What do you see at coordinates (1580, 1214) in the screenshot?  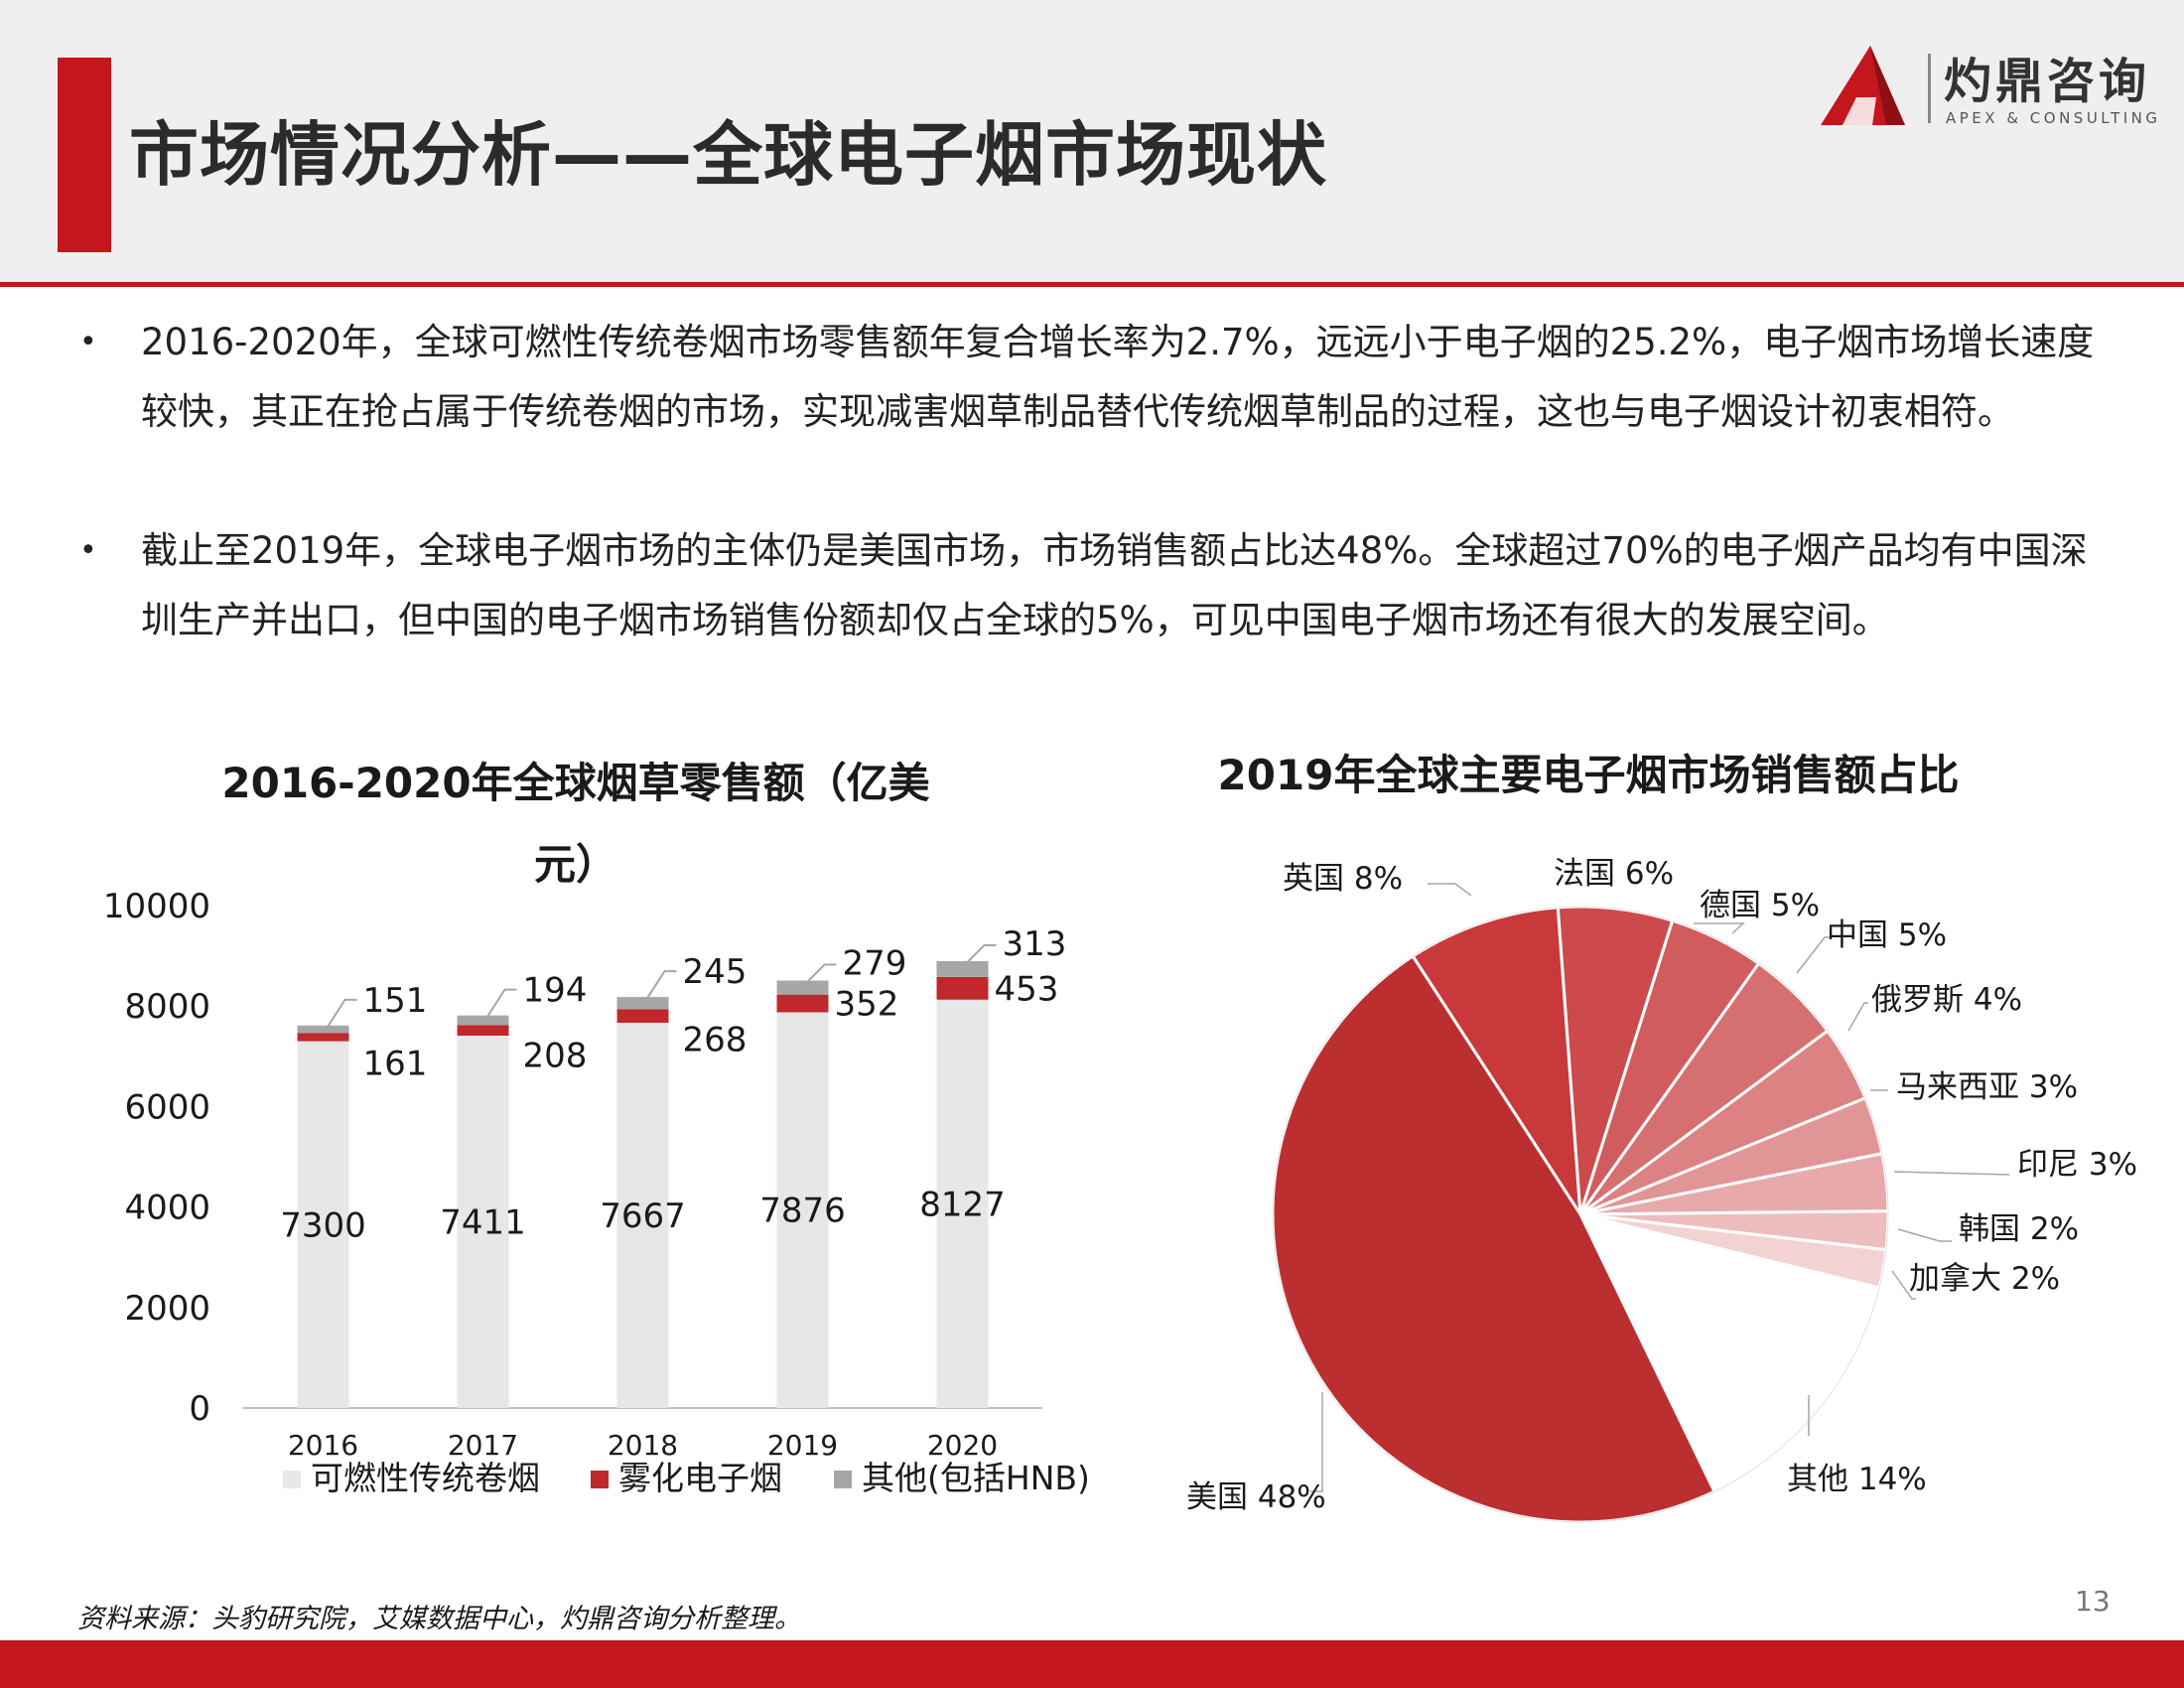 I see `pie-outline` at bounding box center [1580, 1214].